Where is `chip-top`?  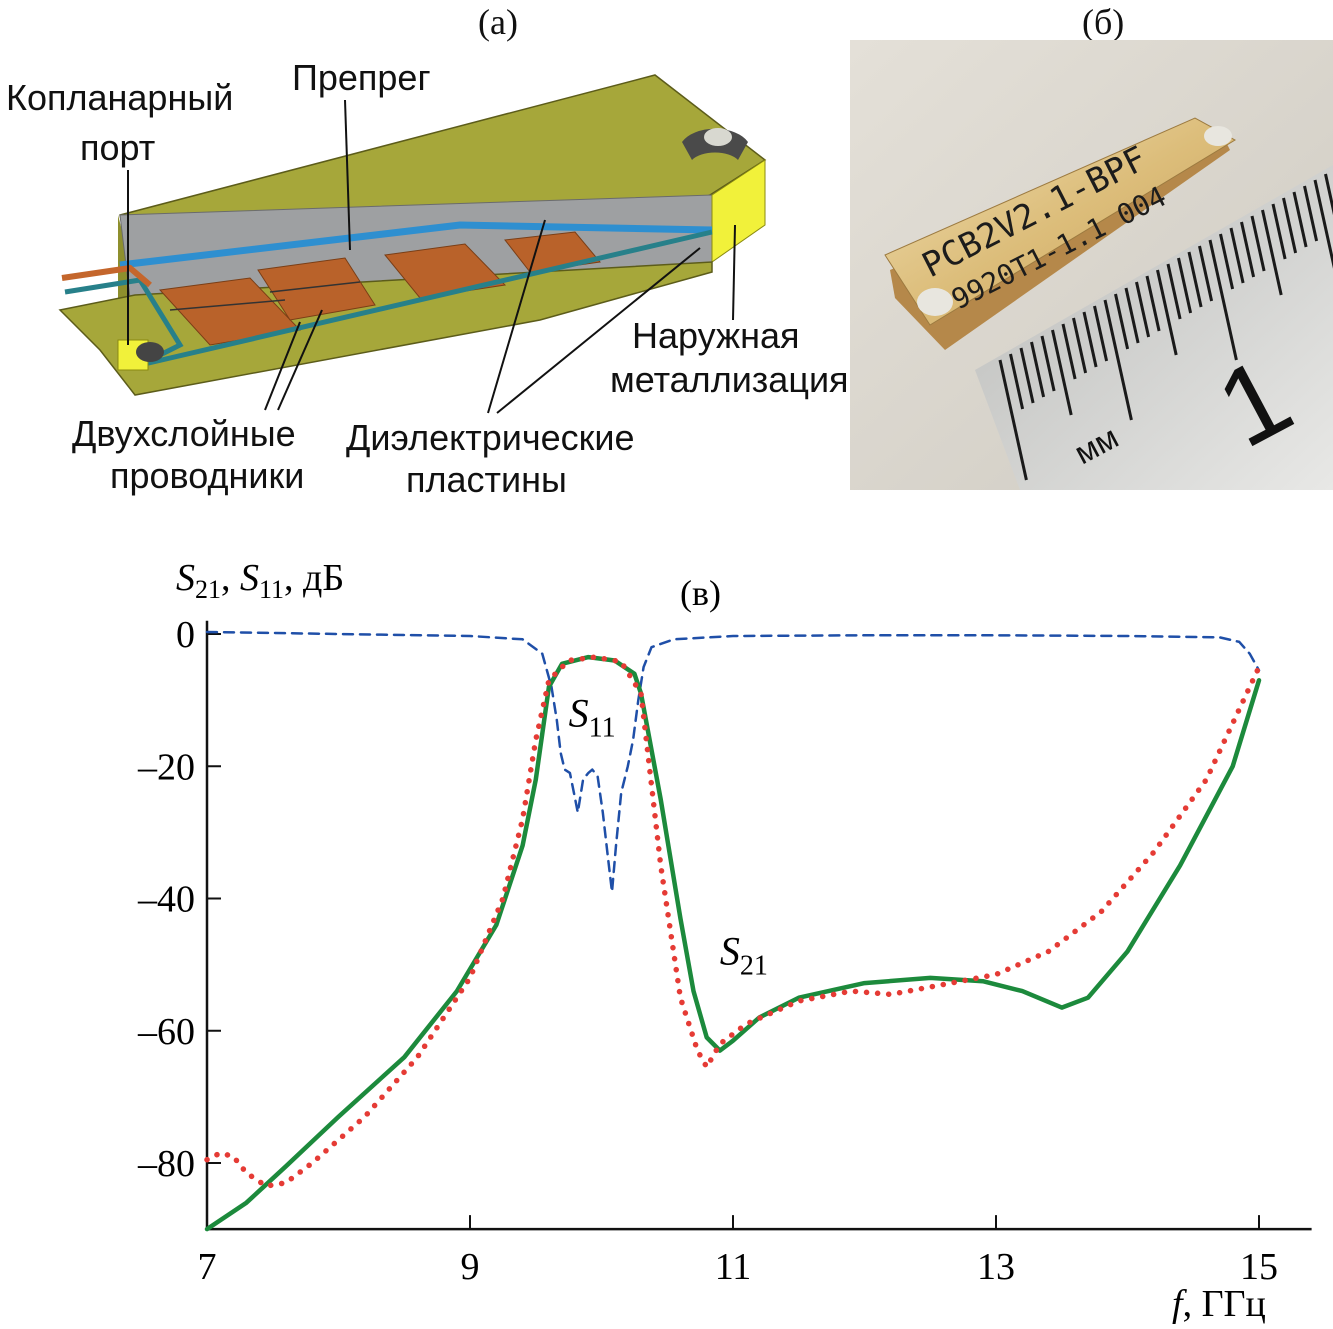 chip-top is located at coordinates (1060, 221).